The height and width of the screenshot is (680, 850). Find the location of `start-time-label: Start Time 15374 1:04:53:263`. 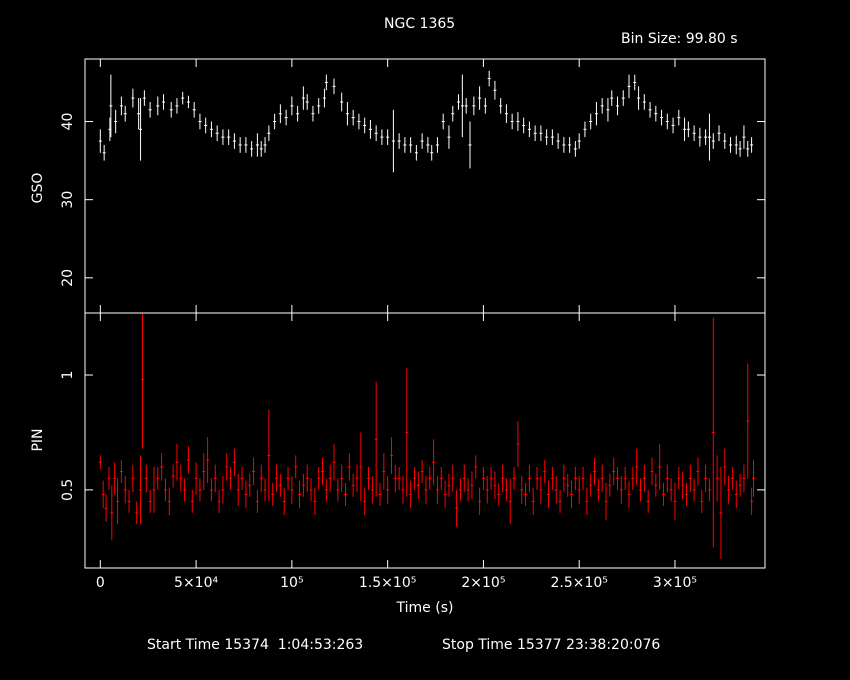

start-time-label: Start Time 15374 1:04:53:263 is located at coordinates (255, 645).